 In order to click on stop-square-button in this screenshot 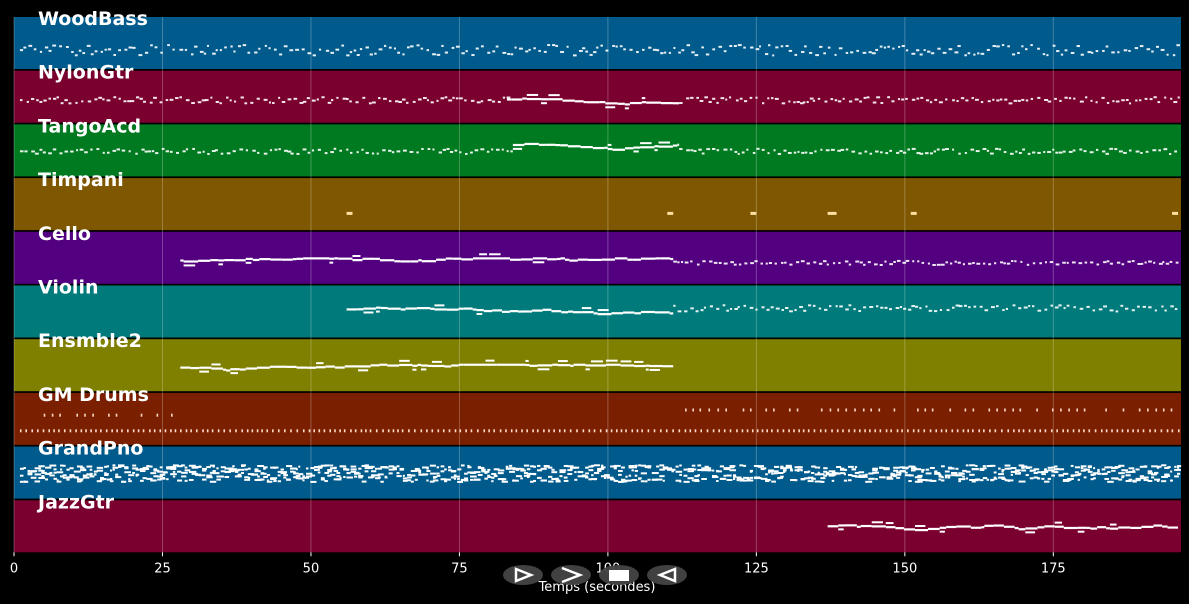, I will do `click(619, 575)`.